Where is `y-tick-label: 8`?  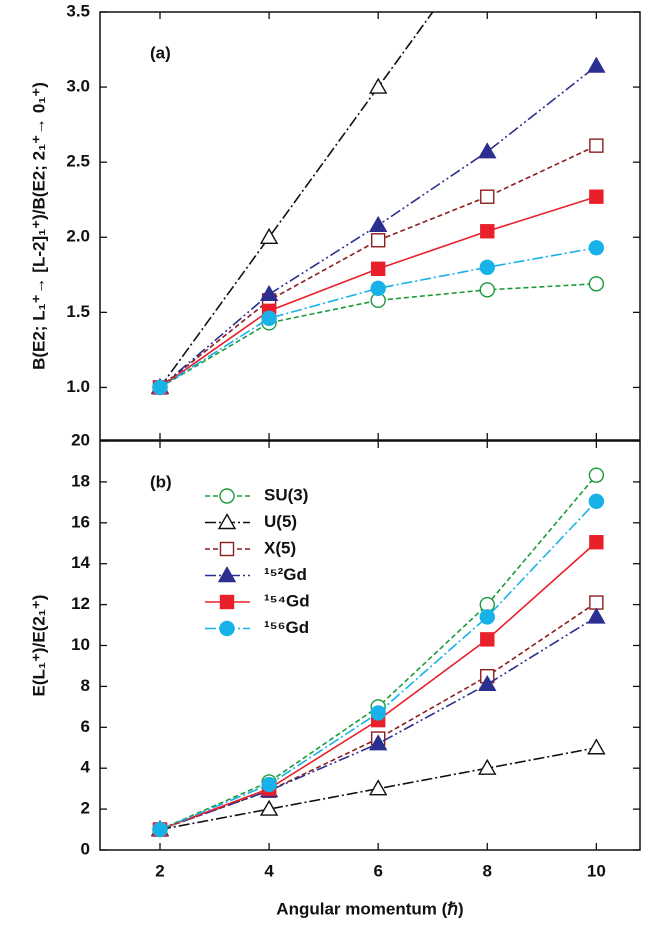
y-tick-label: 8 is located at coordinates (85, 685).